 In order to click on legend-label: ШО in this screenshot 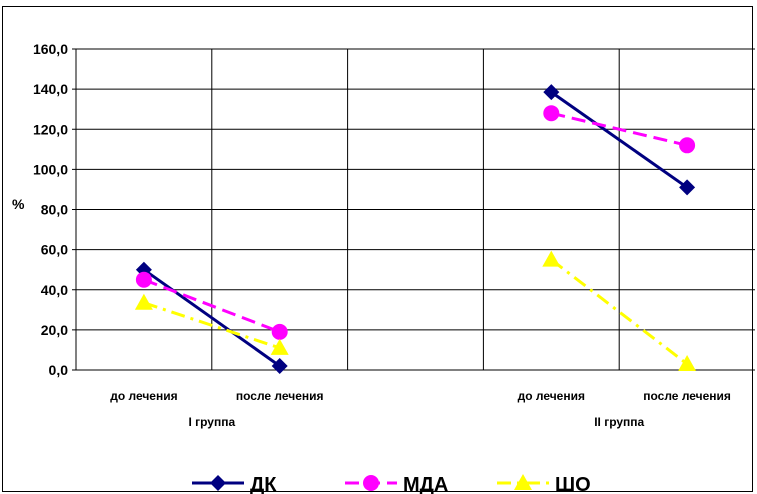, I will do `click(573, 484)`.